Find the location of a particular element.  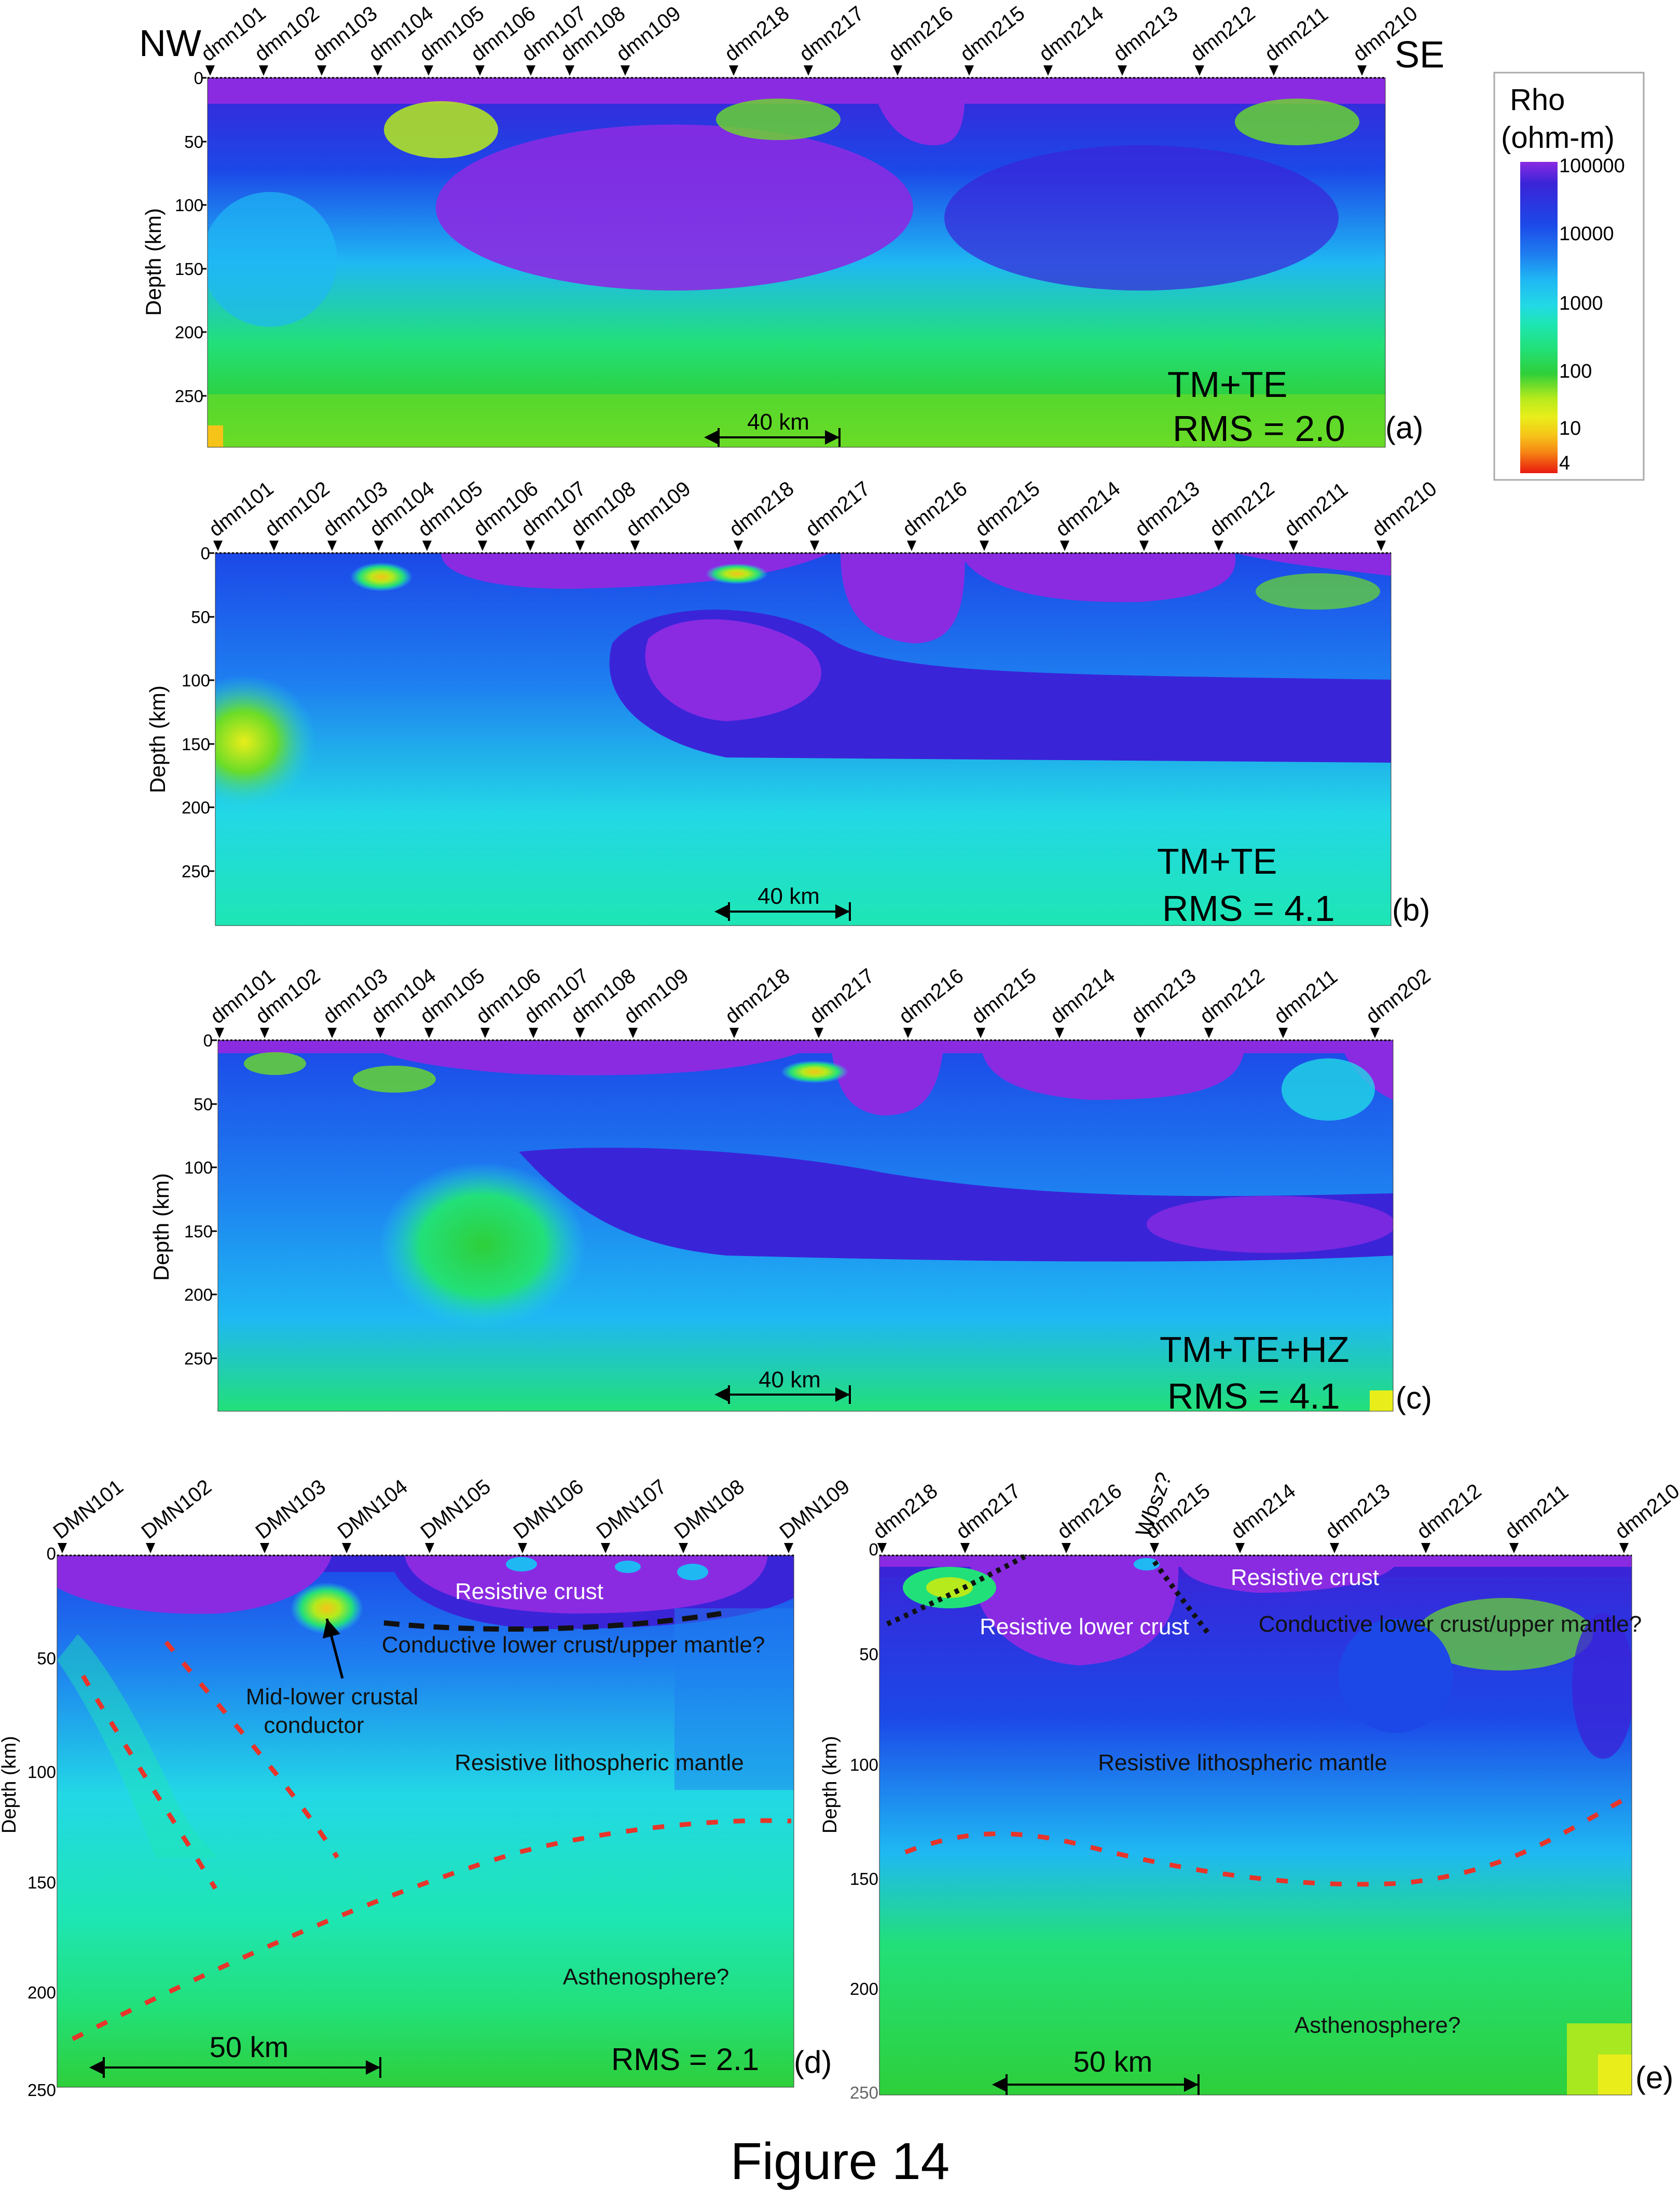

panel-e-interpretation is located at coordinates (1259, 1720).